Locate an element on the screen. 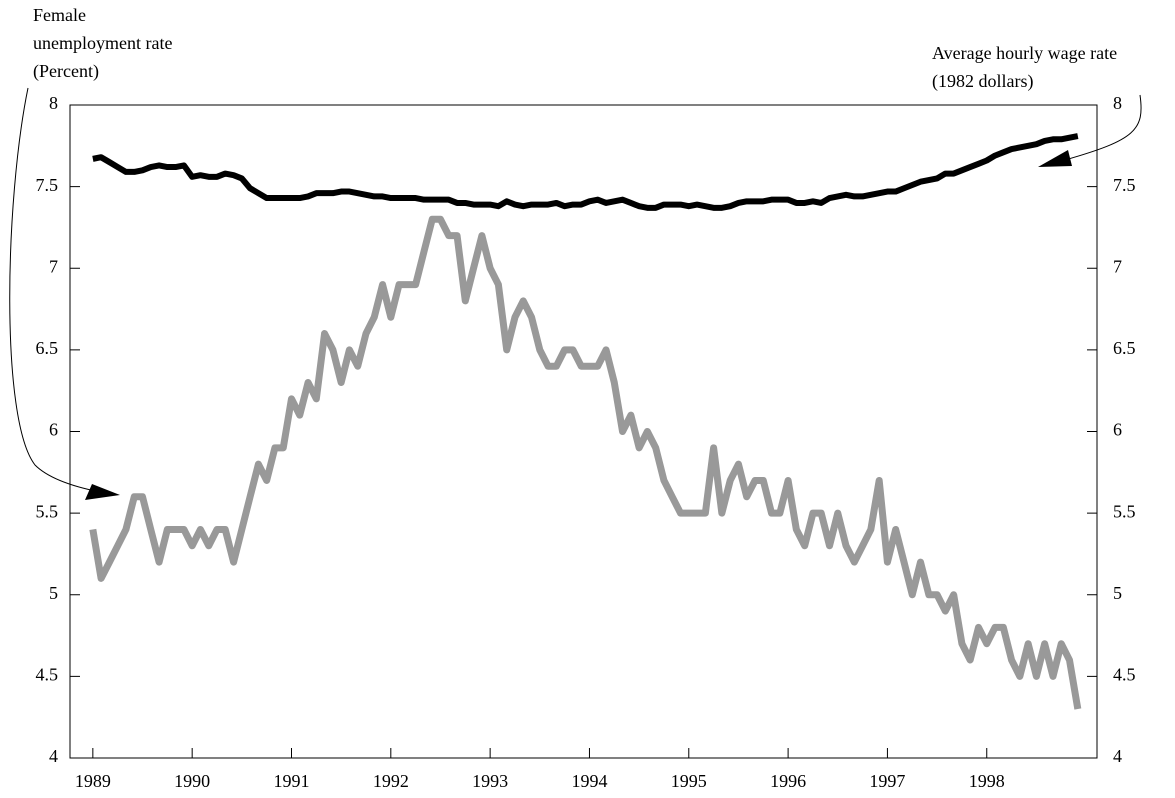 The width and height of the screenshot is (1175, 798). y2-tick-label: 6 is located at coordinates (1117, 430).